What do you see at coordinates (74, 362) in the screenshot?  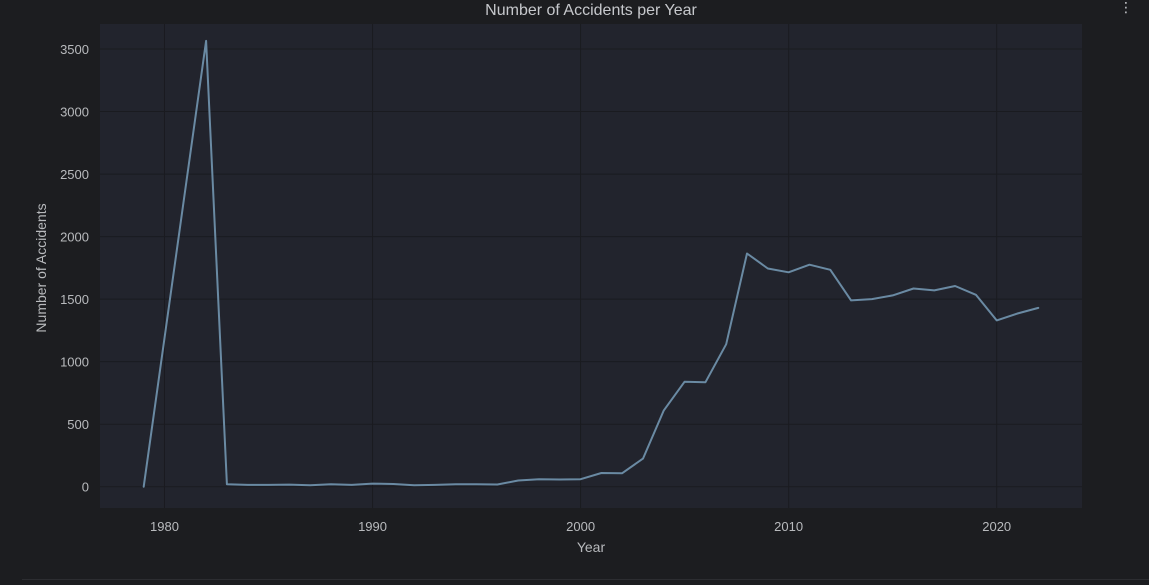 I see `y-tick-label: 1000` at bounding box center [74, 362].